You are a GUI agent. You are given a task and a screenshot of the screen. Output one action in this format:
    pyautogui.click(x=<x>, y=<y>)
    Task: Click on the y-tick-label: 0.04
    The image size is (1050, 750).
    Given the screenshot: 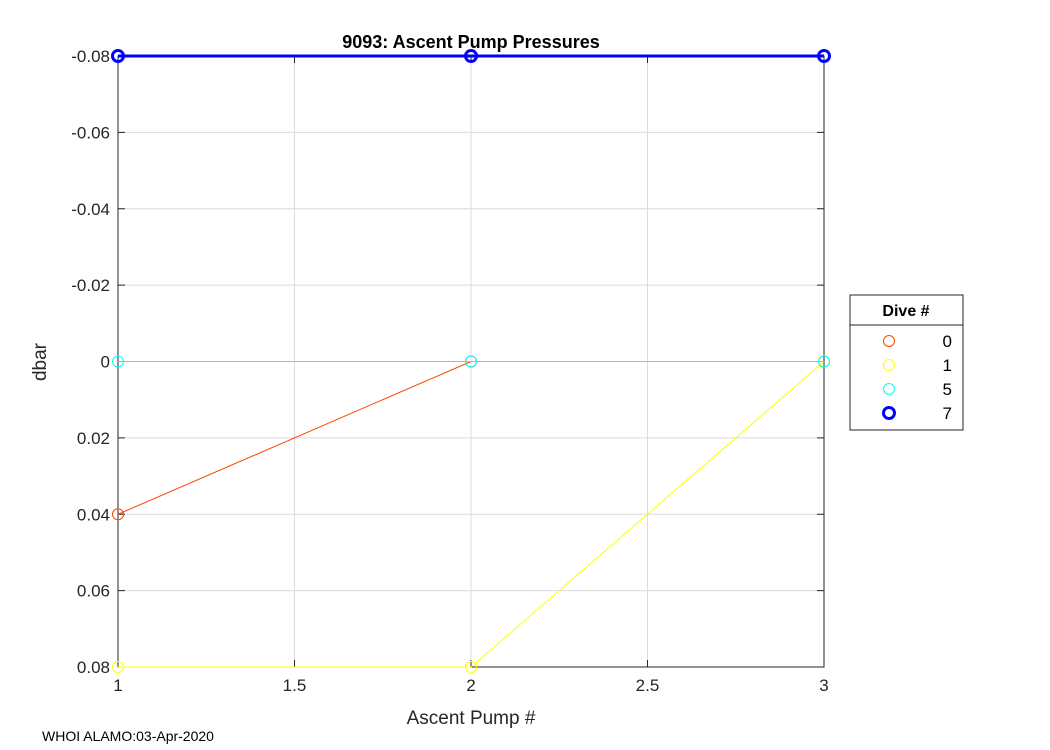 What is the action you would take?
    pyautogui.click(x=93, y=514)
    